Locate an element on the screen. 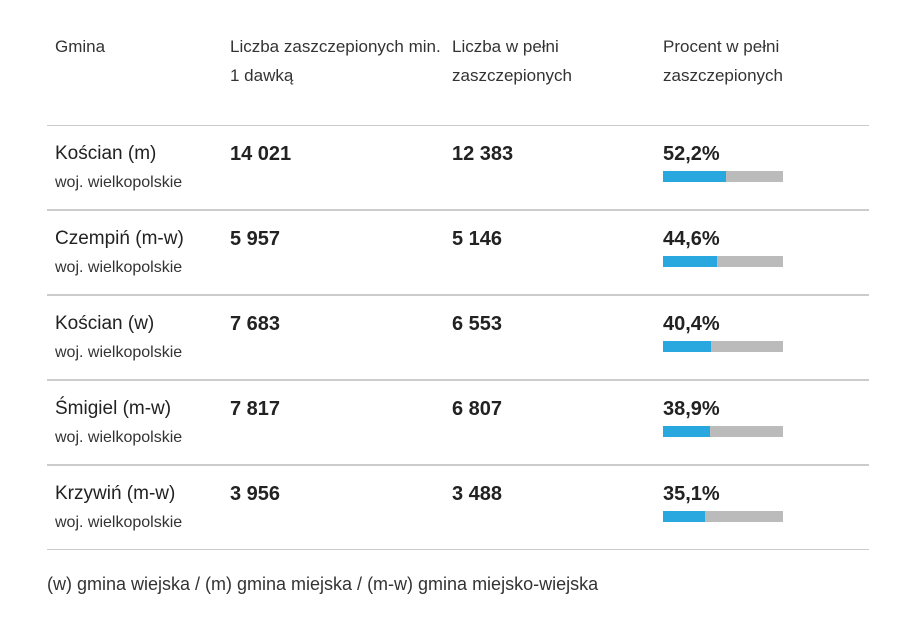 The image size is (900, 626). percent-cell: 44,6% is located at coordinates (766, 252).